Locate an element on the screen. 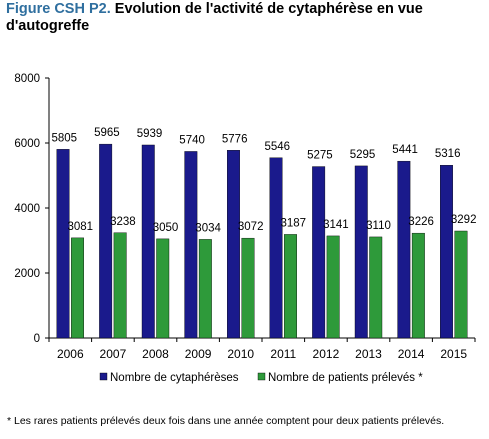 Image resolution: width=489 pixels, height=439 pixels. y-tick-label: 8000 is located at coordinates (27, 79).